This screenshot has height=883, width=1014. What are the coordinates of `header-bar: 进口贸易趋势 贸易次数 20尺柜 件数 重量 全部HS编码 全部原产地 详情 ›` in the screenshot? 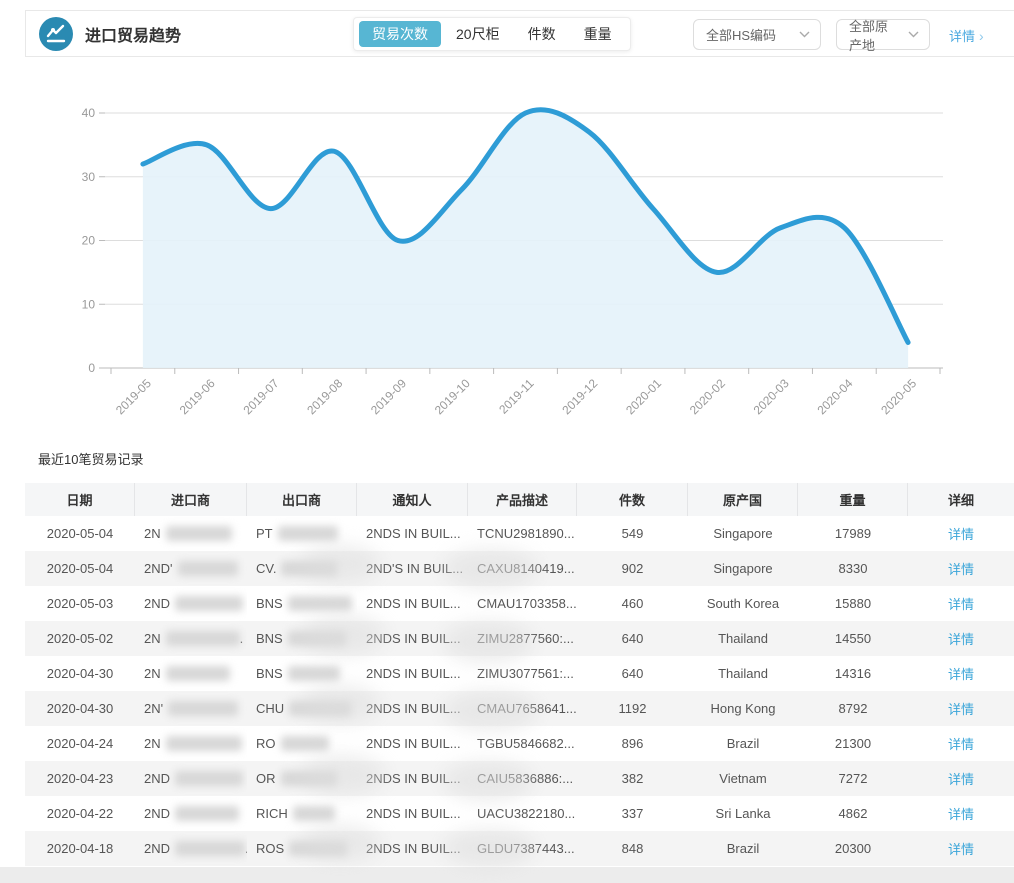 It's located at (519, 33).